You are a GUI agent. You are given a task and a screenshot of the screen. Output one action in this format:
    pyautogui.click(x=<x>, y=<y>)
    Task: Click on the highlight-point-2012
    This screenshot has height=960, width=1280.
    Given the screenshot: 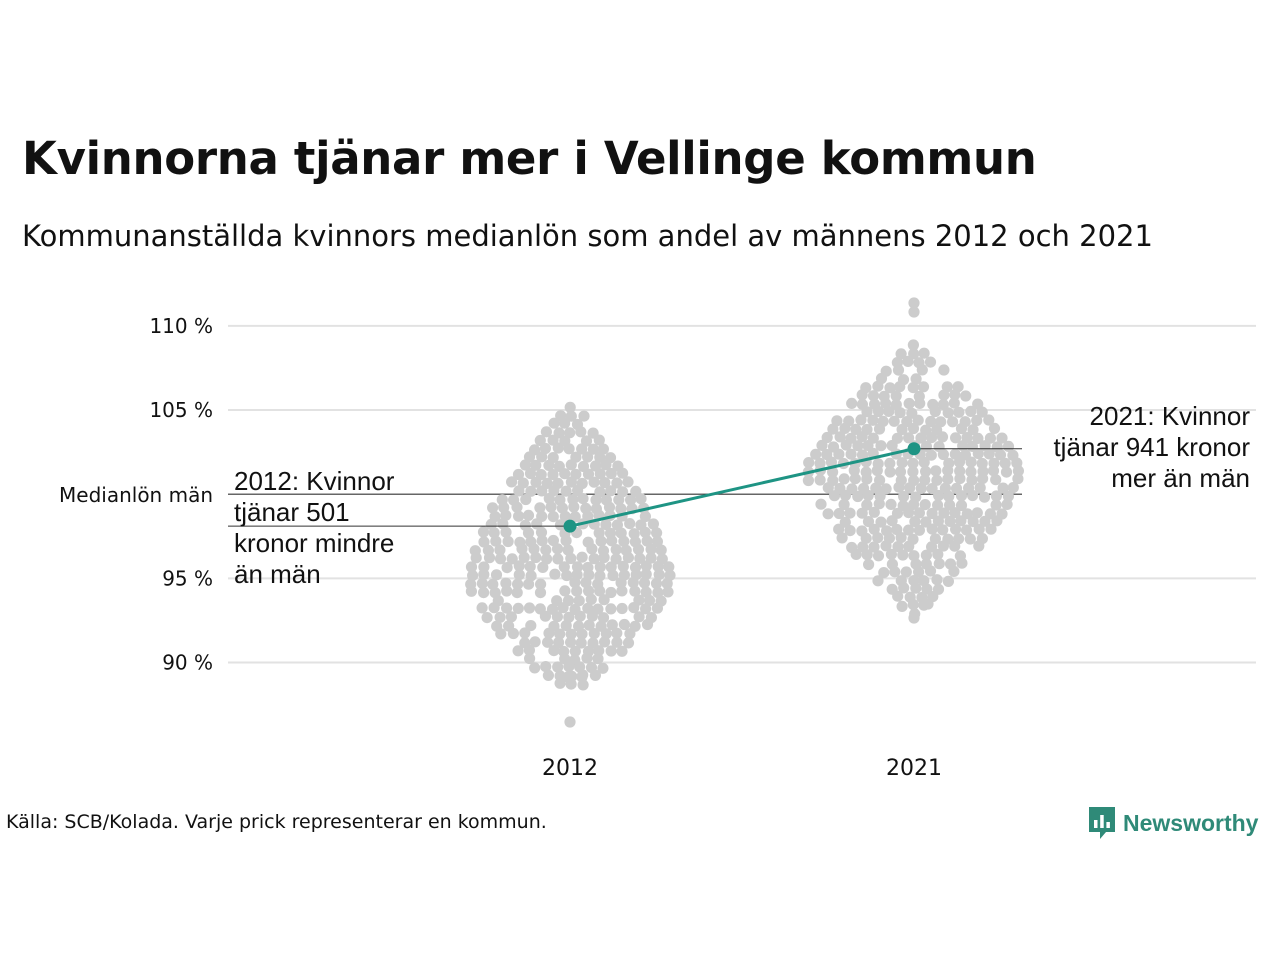 What is the action you would take?
    pyautogui.click(x=570, y=526)
    